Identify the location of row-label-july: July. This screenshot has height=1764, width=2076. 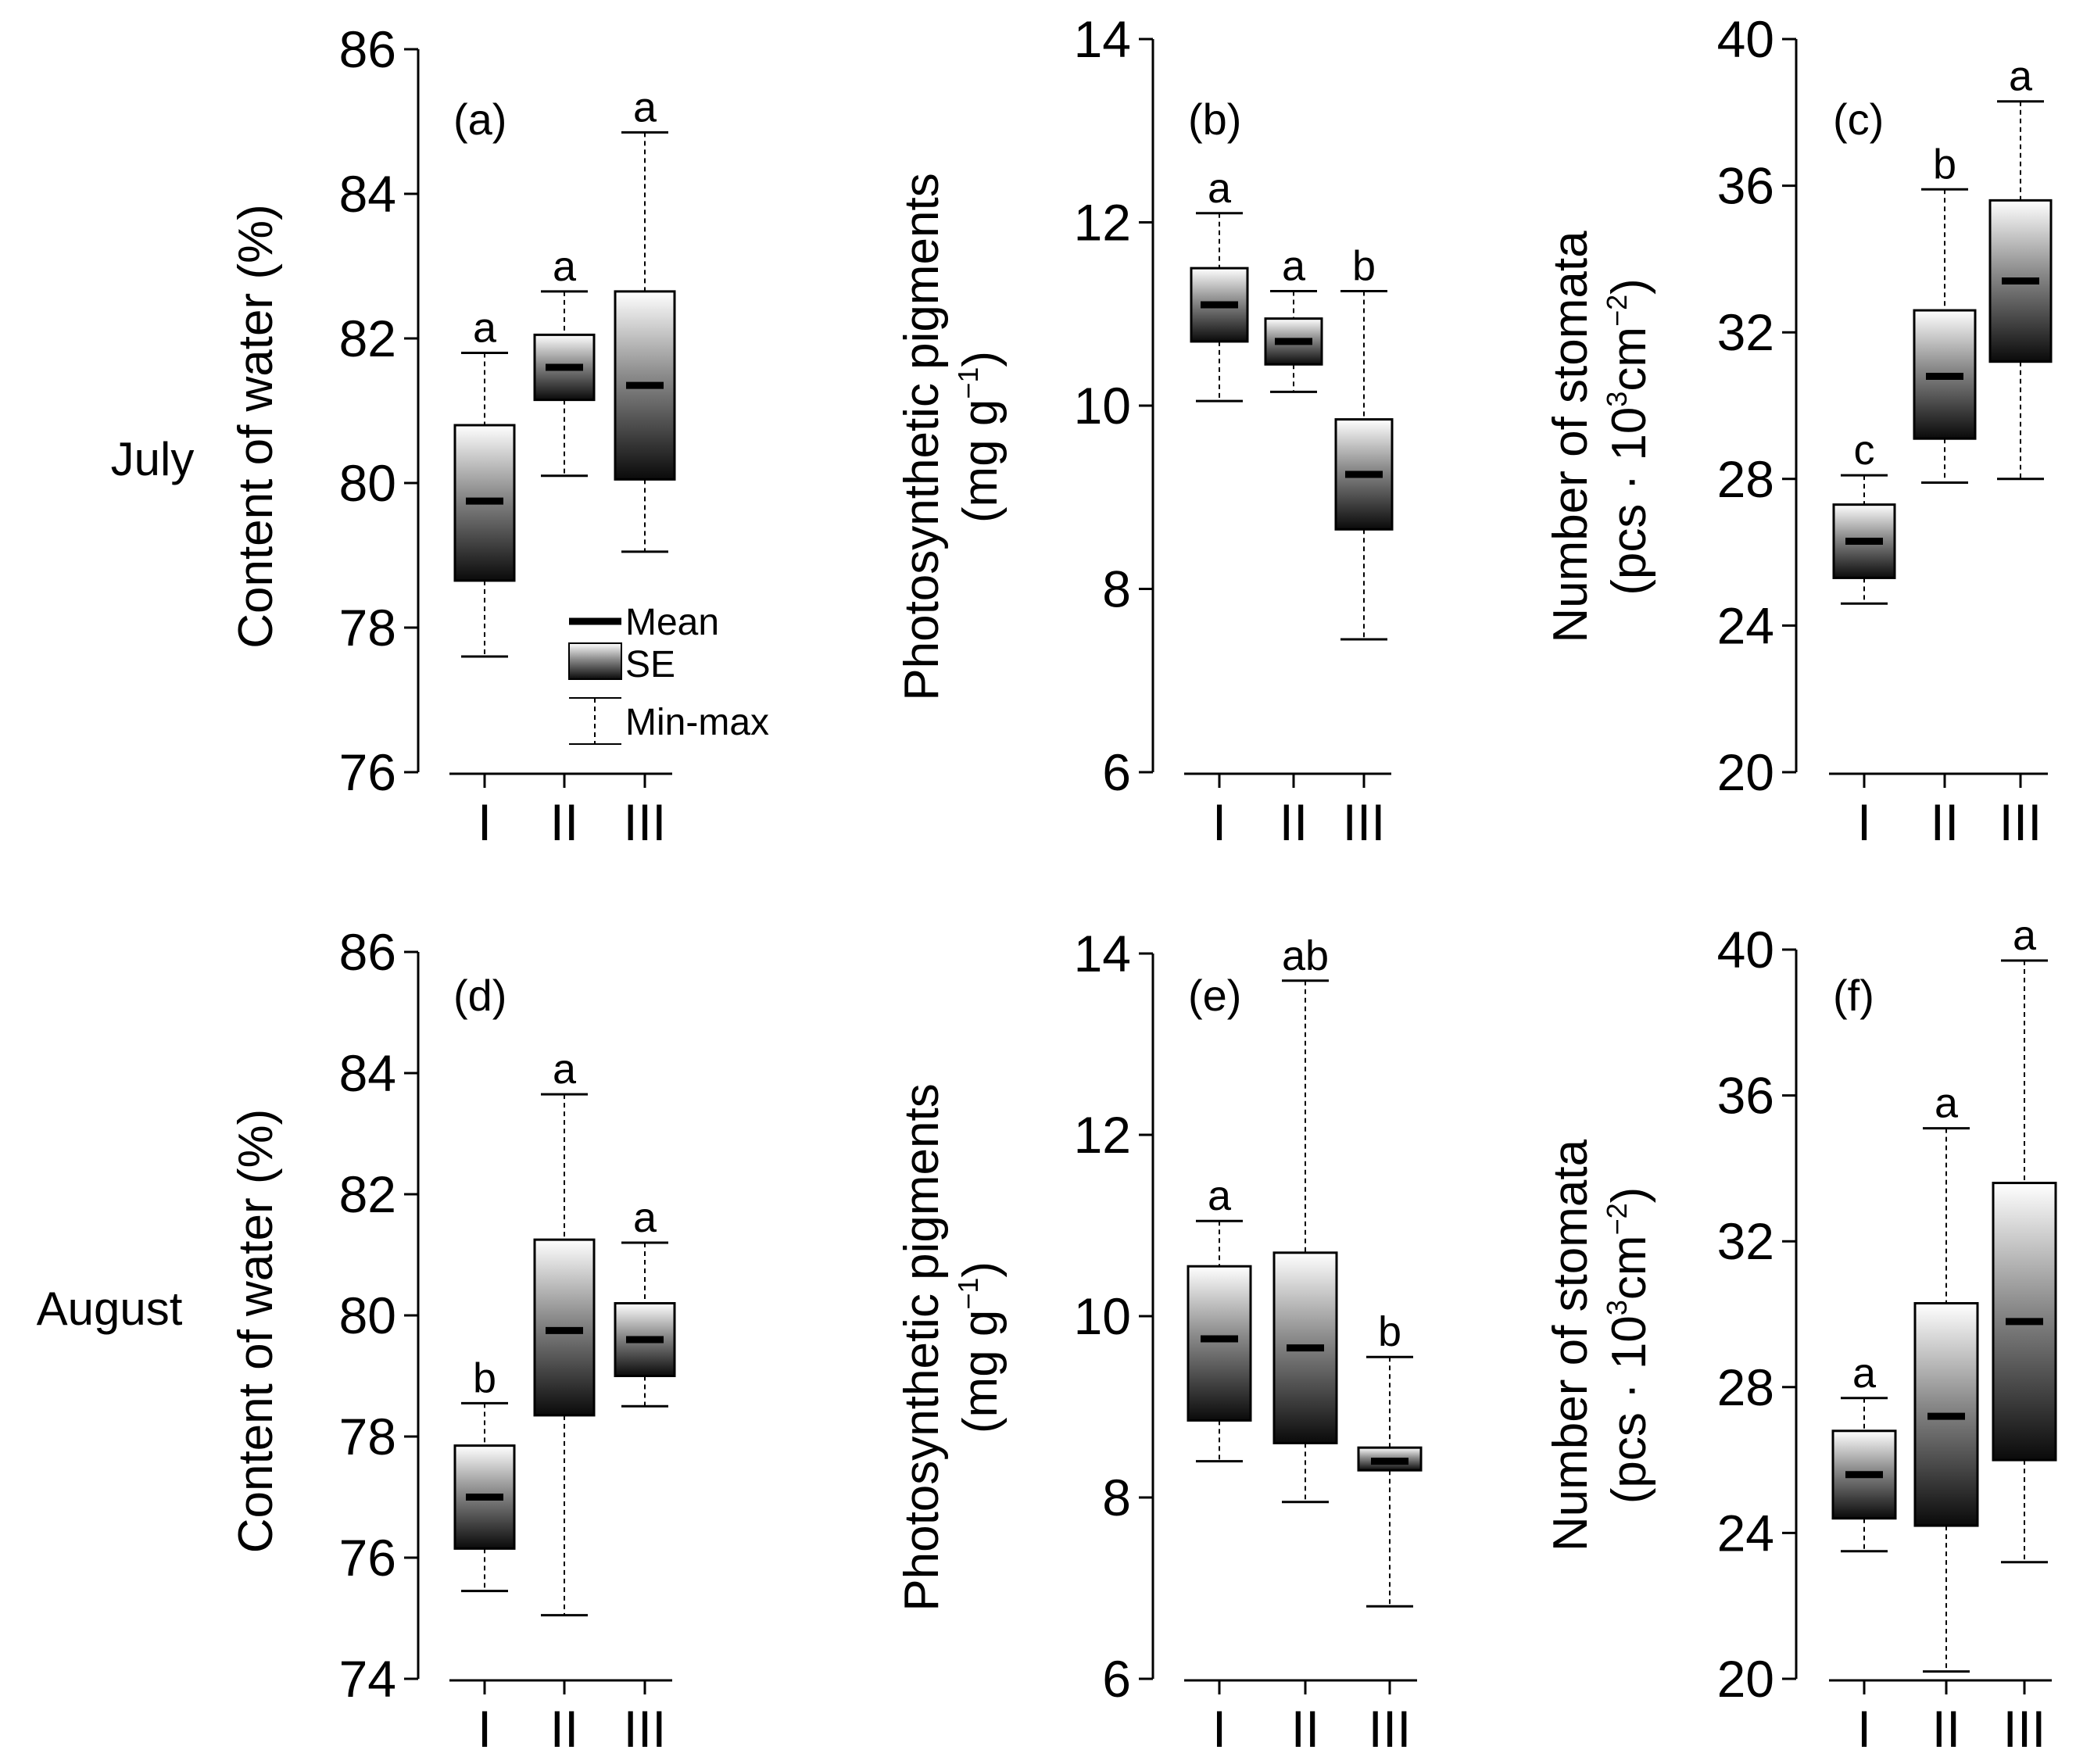
(153, 459).